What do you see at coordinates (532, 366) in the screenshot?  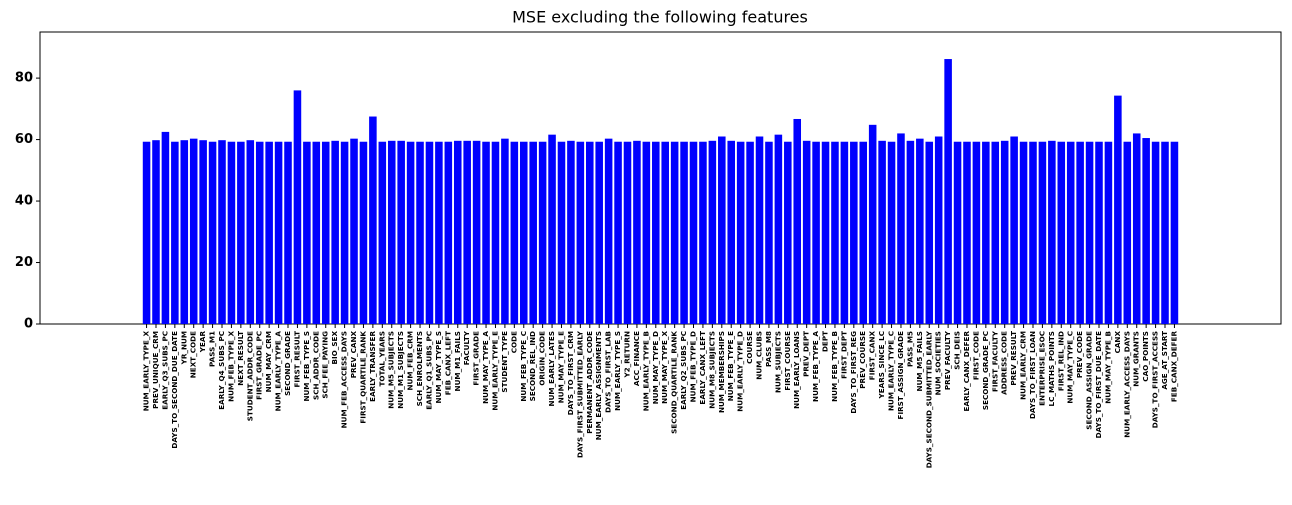 I see `x-tick-label: SECOND_REL_IND` at bounding box center [532, 366].